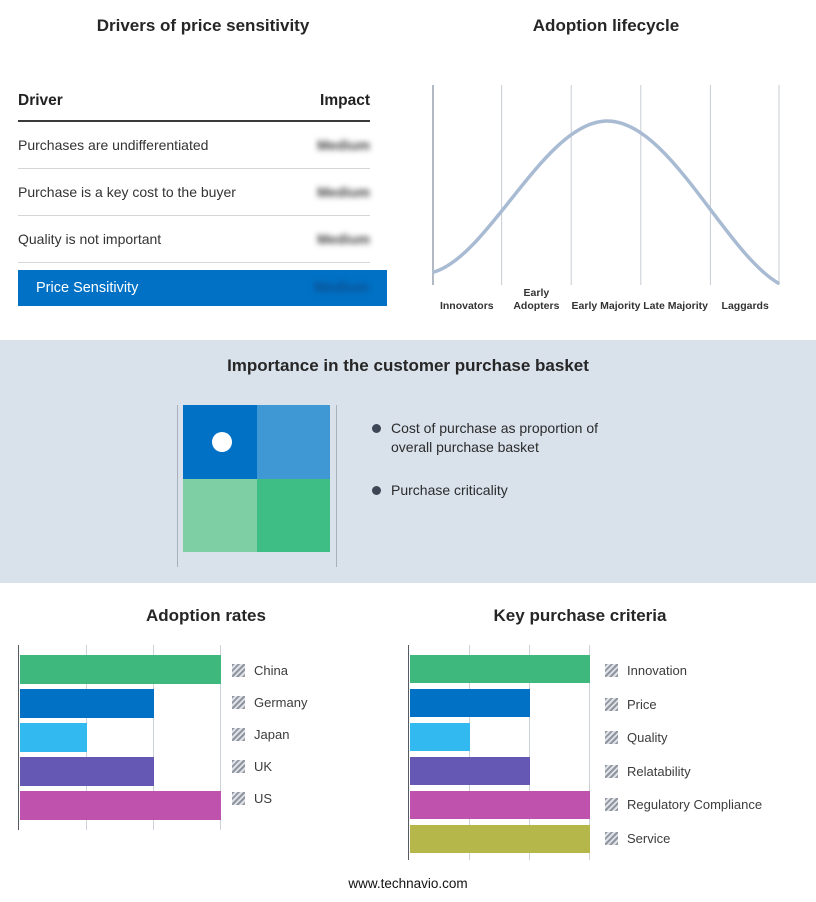  Describe the element at coordinates (222, 442) in the screenshot. I see `matrix-marker-dot` at that location.